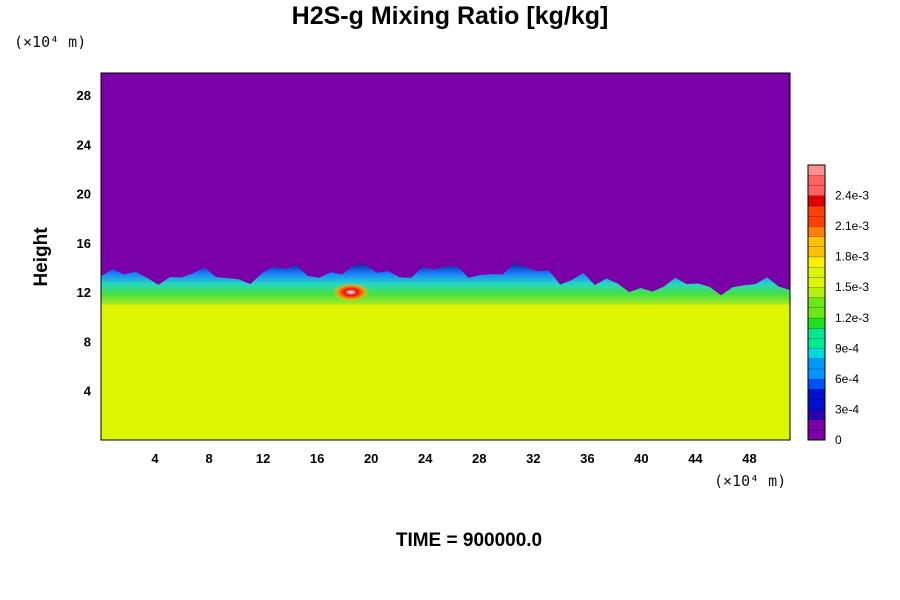  What do you see at coordinates (847, 409) in the screenshot?
I see `colorbar-tick-label: 3e-4` at bounding box center [847, 409].